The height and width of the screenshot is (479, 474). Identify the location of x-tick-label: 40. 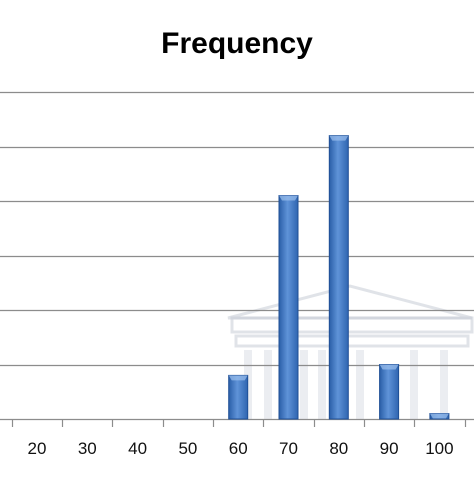
(137, 448).